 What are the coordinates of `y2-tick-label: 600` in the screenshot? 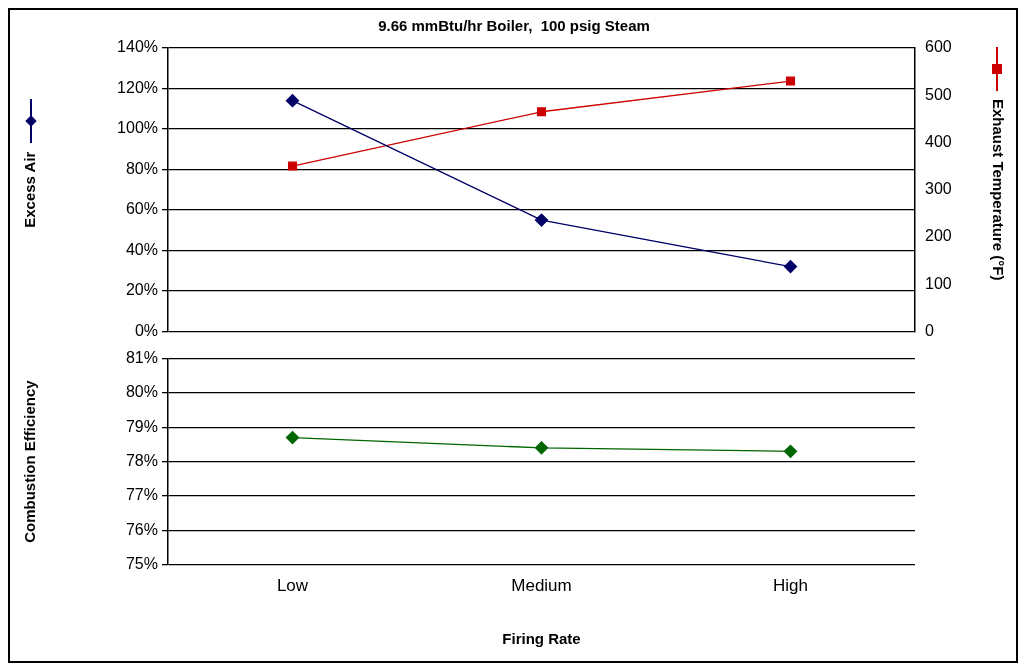 It's located at (938, 47).